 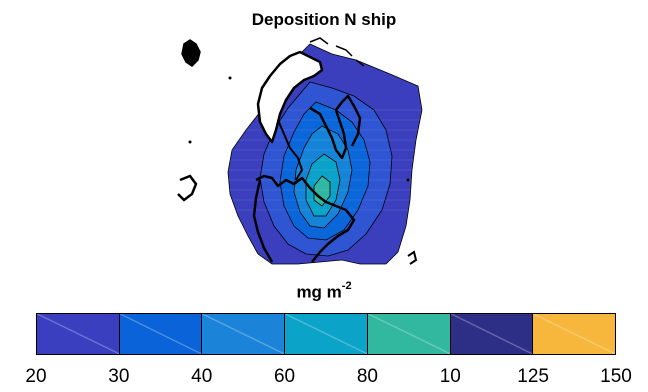 What do you see at coordinates (187, 188) in the screenshot?
I see `land-island-w` at bounding box center [187, 188].